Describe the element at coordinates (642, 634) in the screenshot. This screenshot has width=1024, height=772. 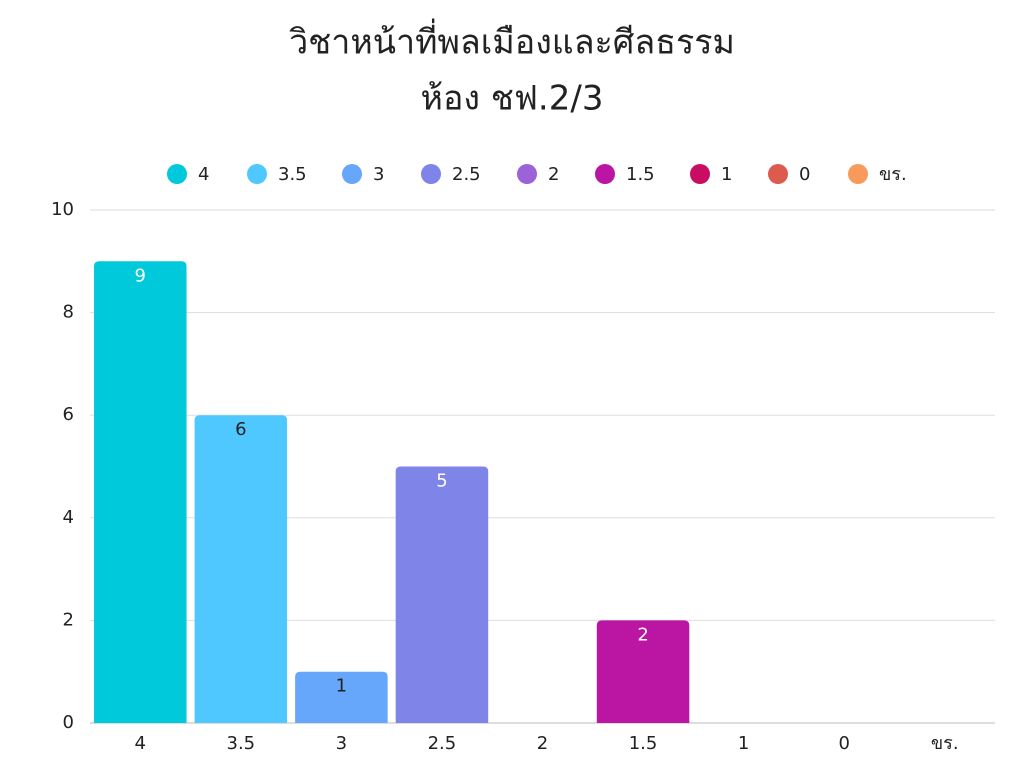
I see `data-label: 2` at that location.